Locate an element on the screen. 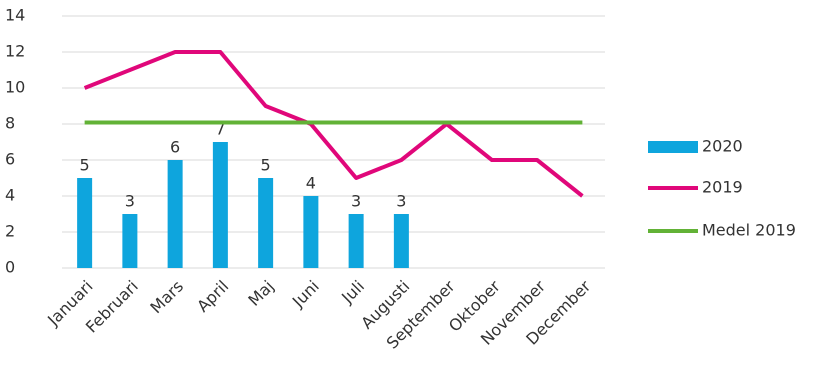 Image resolution: width=833 pixels, height=378 pixels. y-tick-label: 10 is located at coordinates (15, 87).